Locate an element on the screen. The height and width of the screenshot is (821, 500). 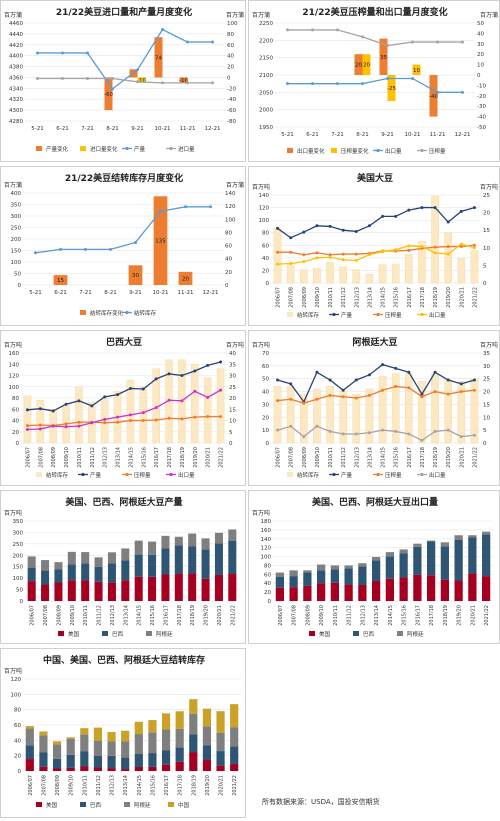
y-tick-label-left: 40 is located at coordinates (265, 259).